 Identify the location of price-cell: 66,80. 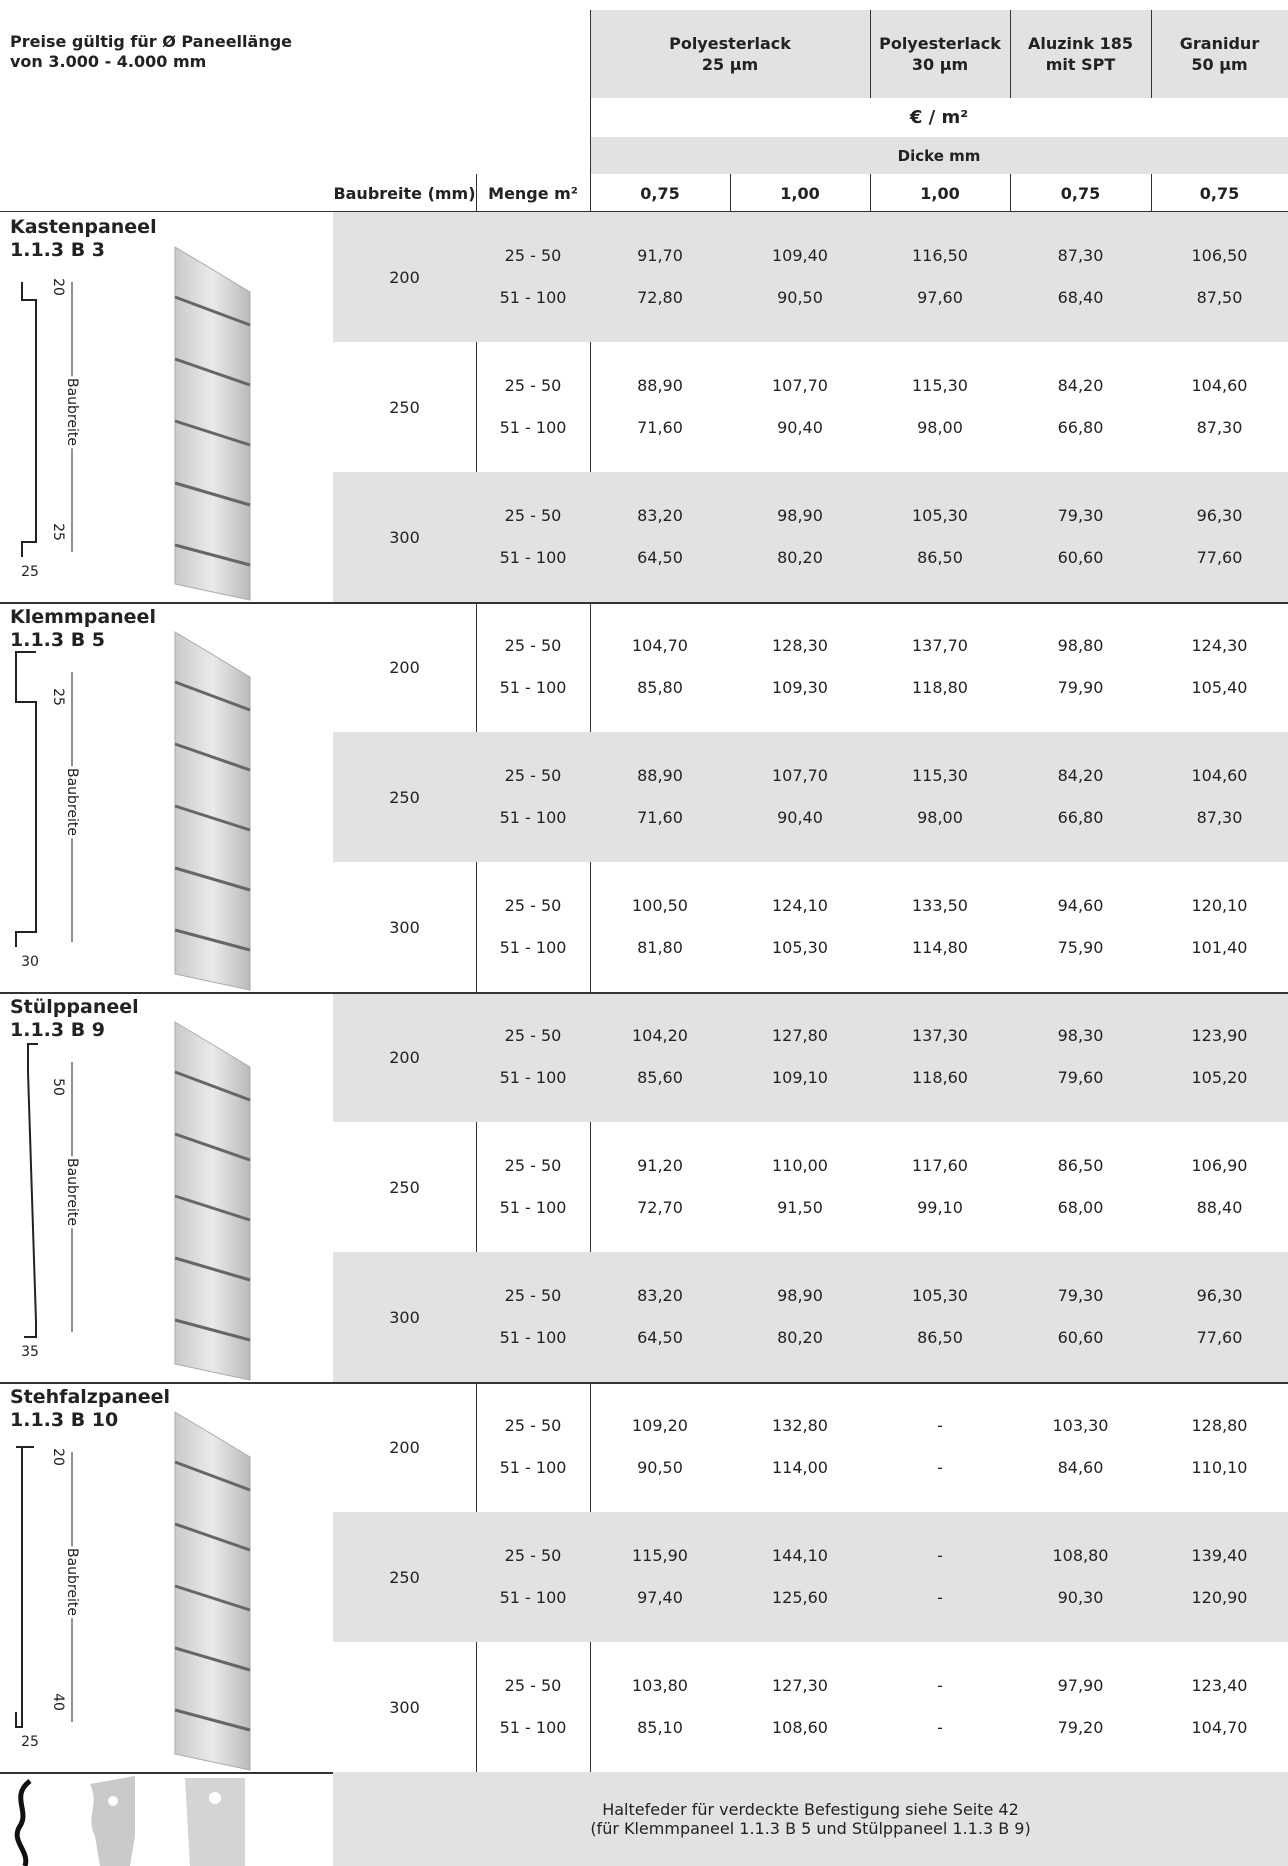
(1080, 817).